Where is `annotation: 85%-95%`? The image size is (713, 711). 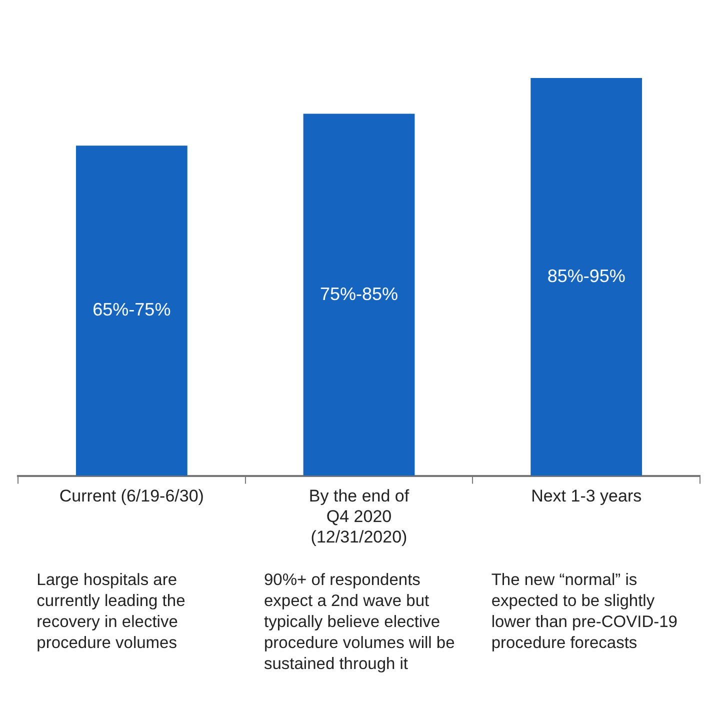 annotation: 85%-95% is located at coordinates (586, 276).